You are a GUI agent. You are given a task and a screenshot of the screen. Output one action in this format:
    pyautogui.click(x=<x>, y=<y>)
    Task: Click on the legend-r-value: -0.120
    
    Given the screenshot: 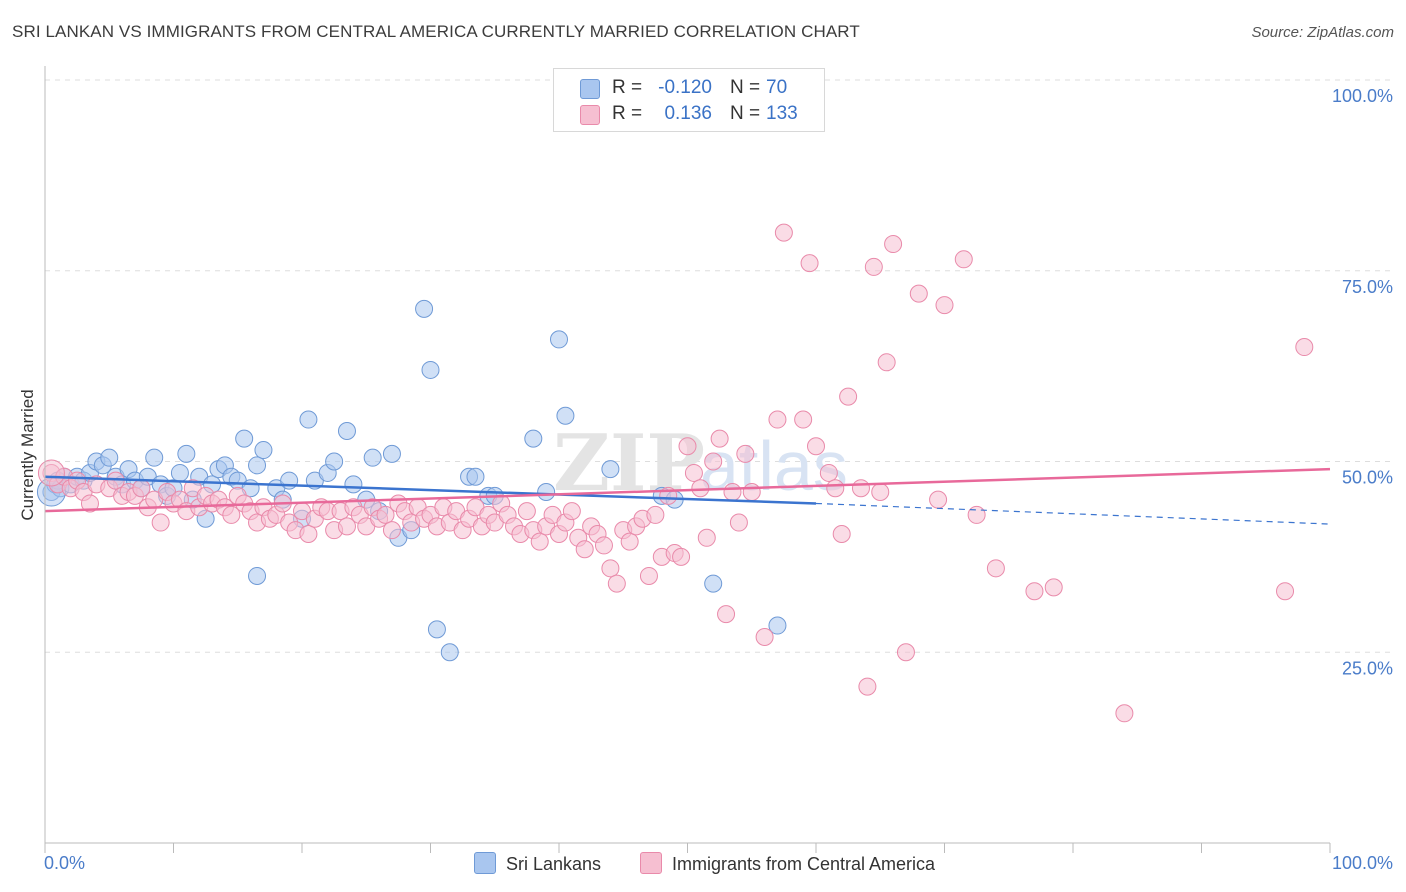 What is the action you would take?
    pyautogui.click(x=685, y=87)
    